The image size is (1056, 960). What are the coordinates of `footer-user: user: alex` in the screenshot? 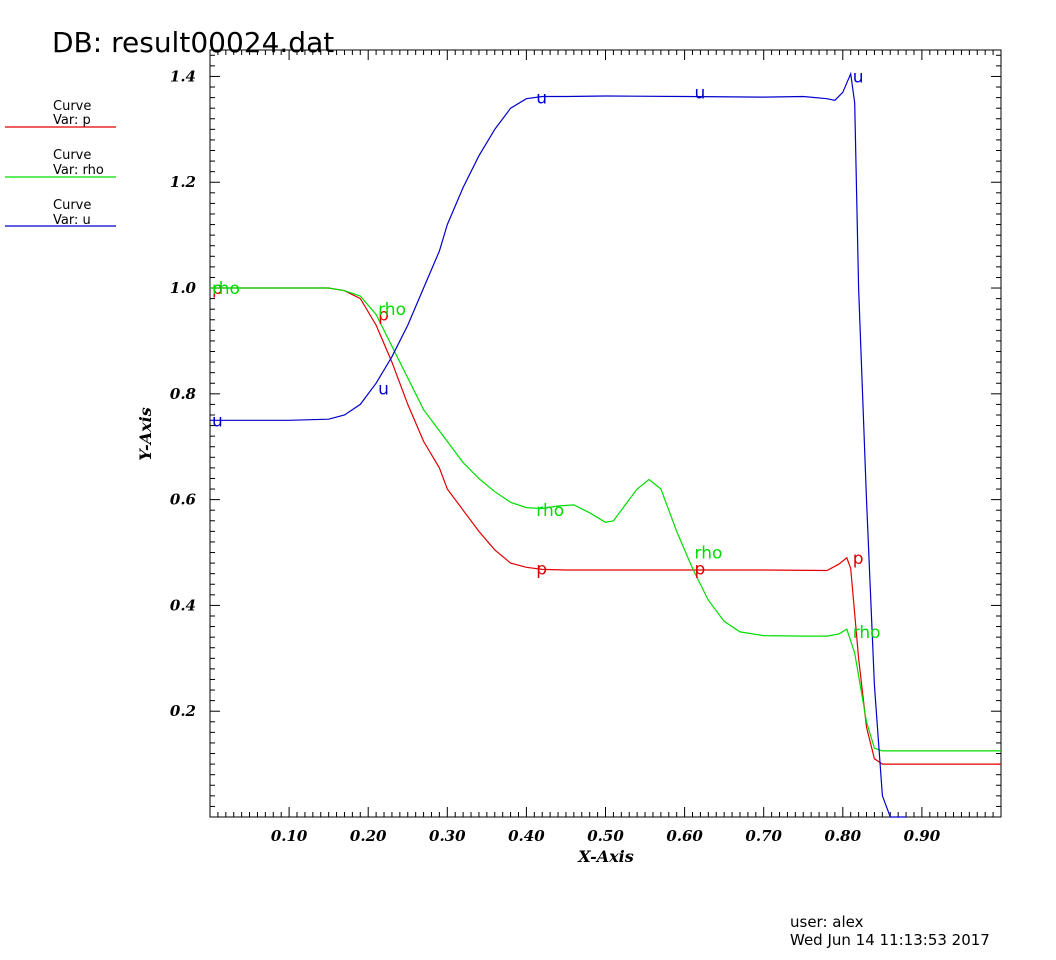 It's located at (827, 922).